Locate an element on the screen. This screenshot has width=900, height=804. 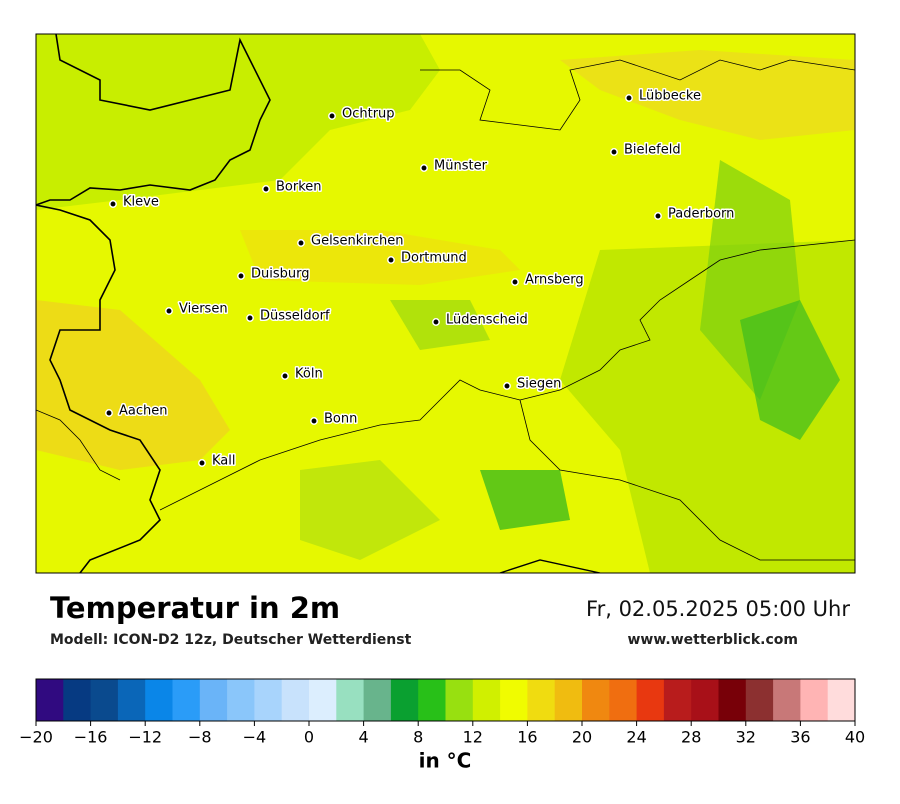
city-label: Dortmund is located at coordinates (434, 258).